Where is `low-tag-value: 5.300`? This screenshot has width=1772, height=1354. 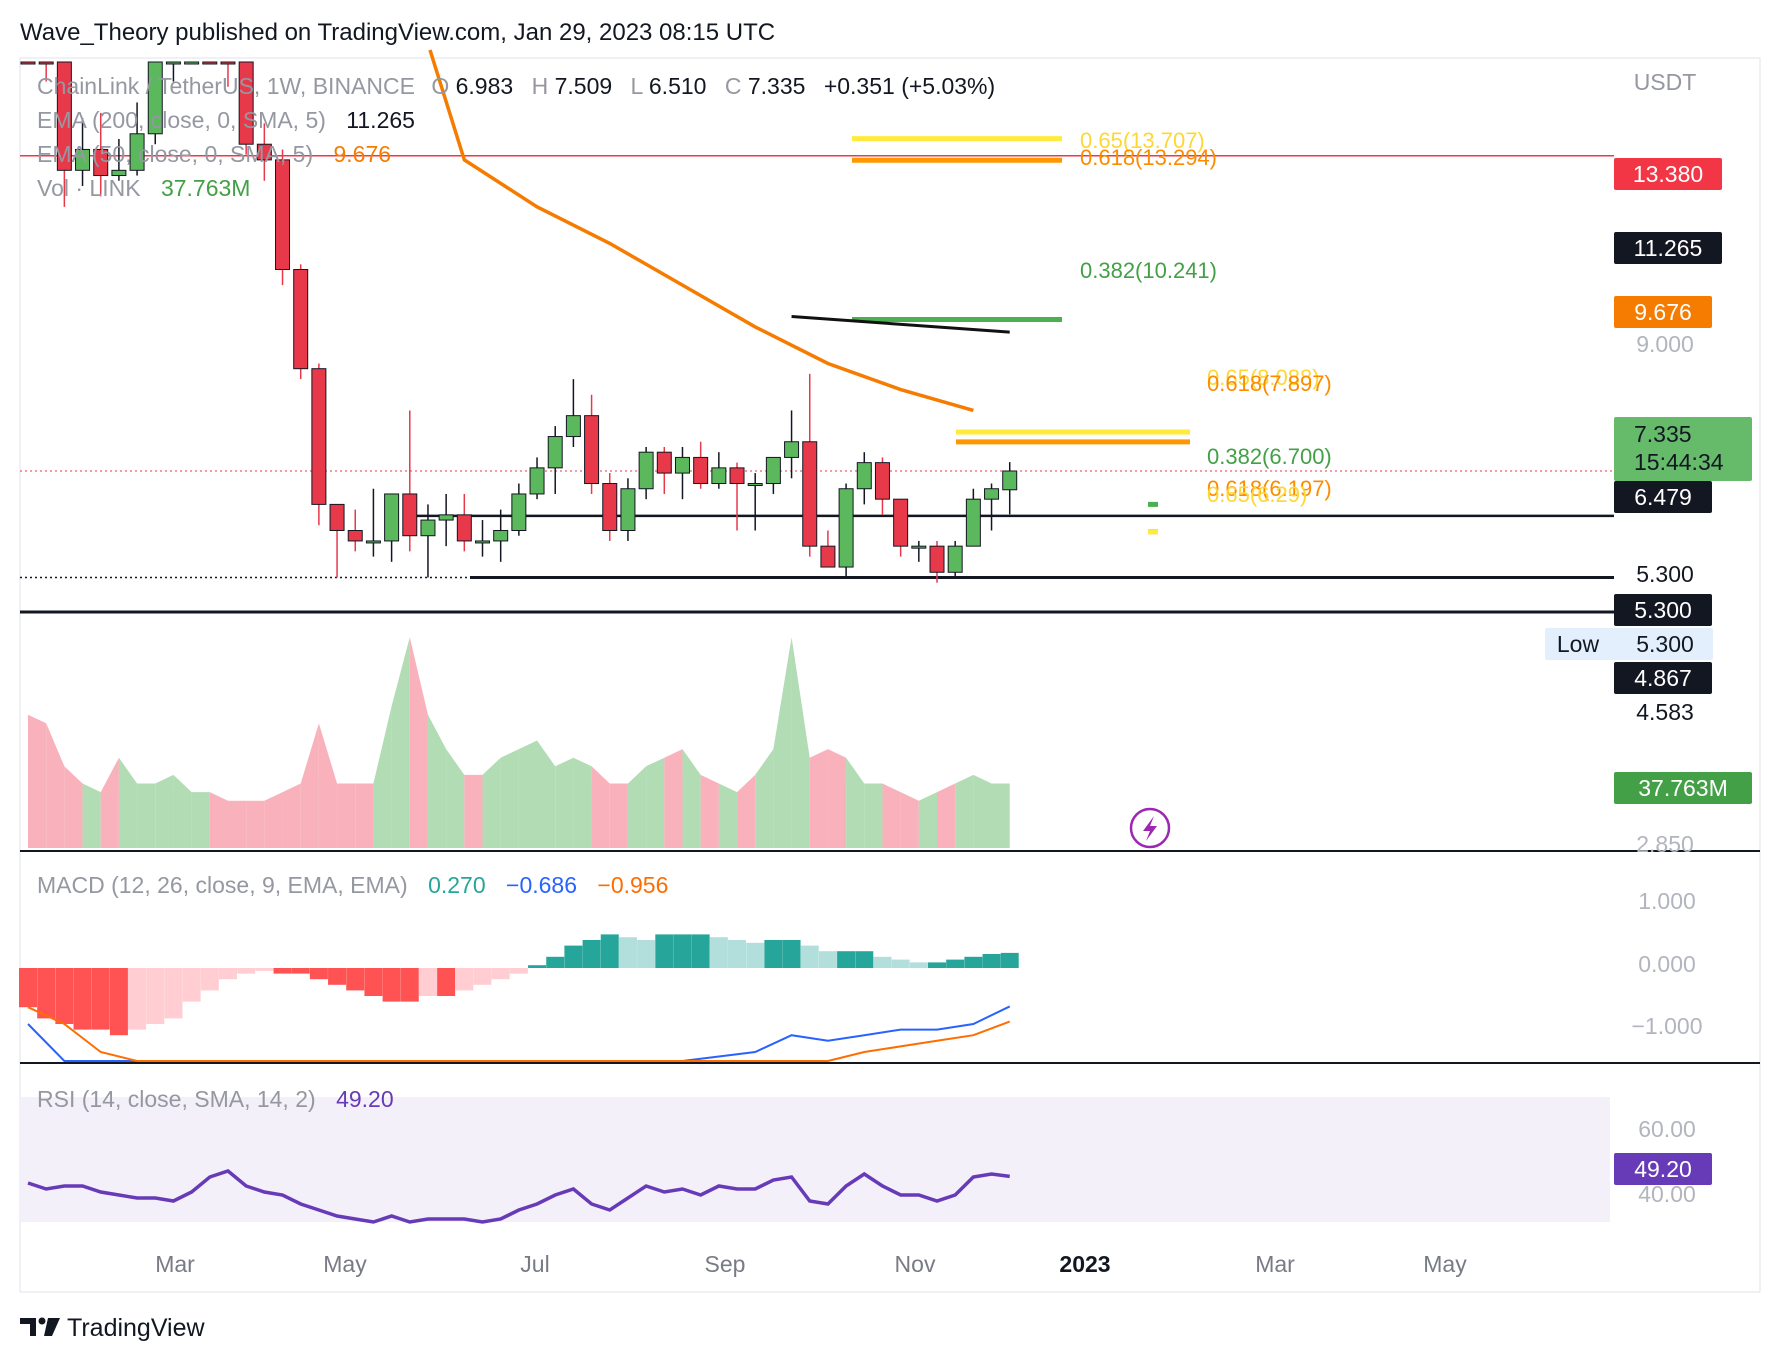 low-tag-value: 5.300 is located at coordinates (1665, 644).